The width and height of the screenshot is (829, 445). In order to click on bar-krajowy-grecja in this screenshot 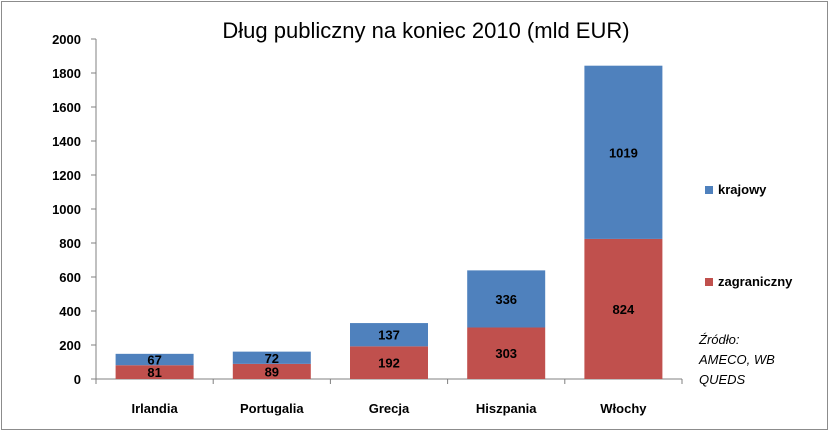, I will do `click(389, 335)`.